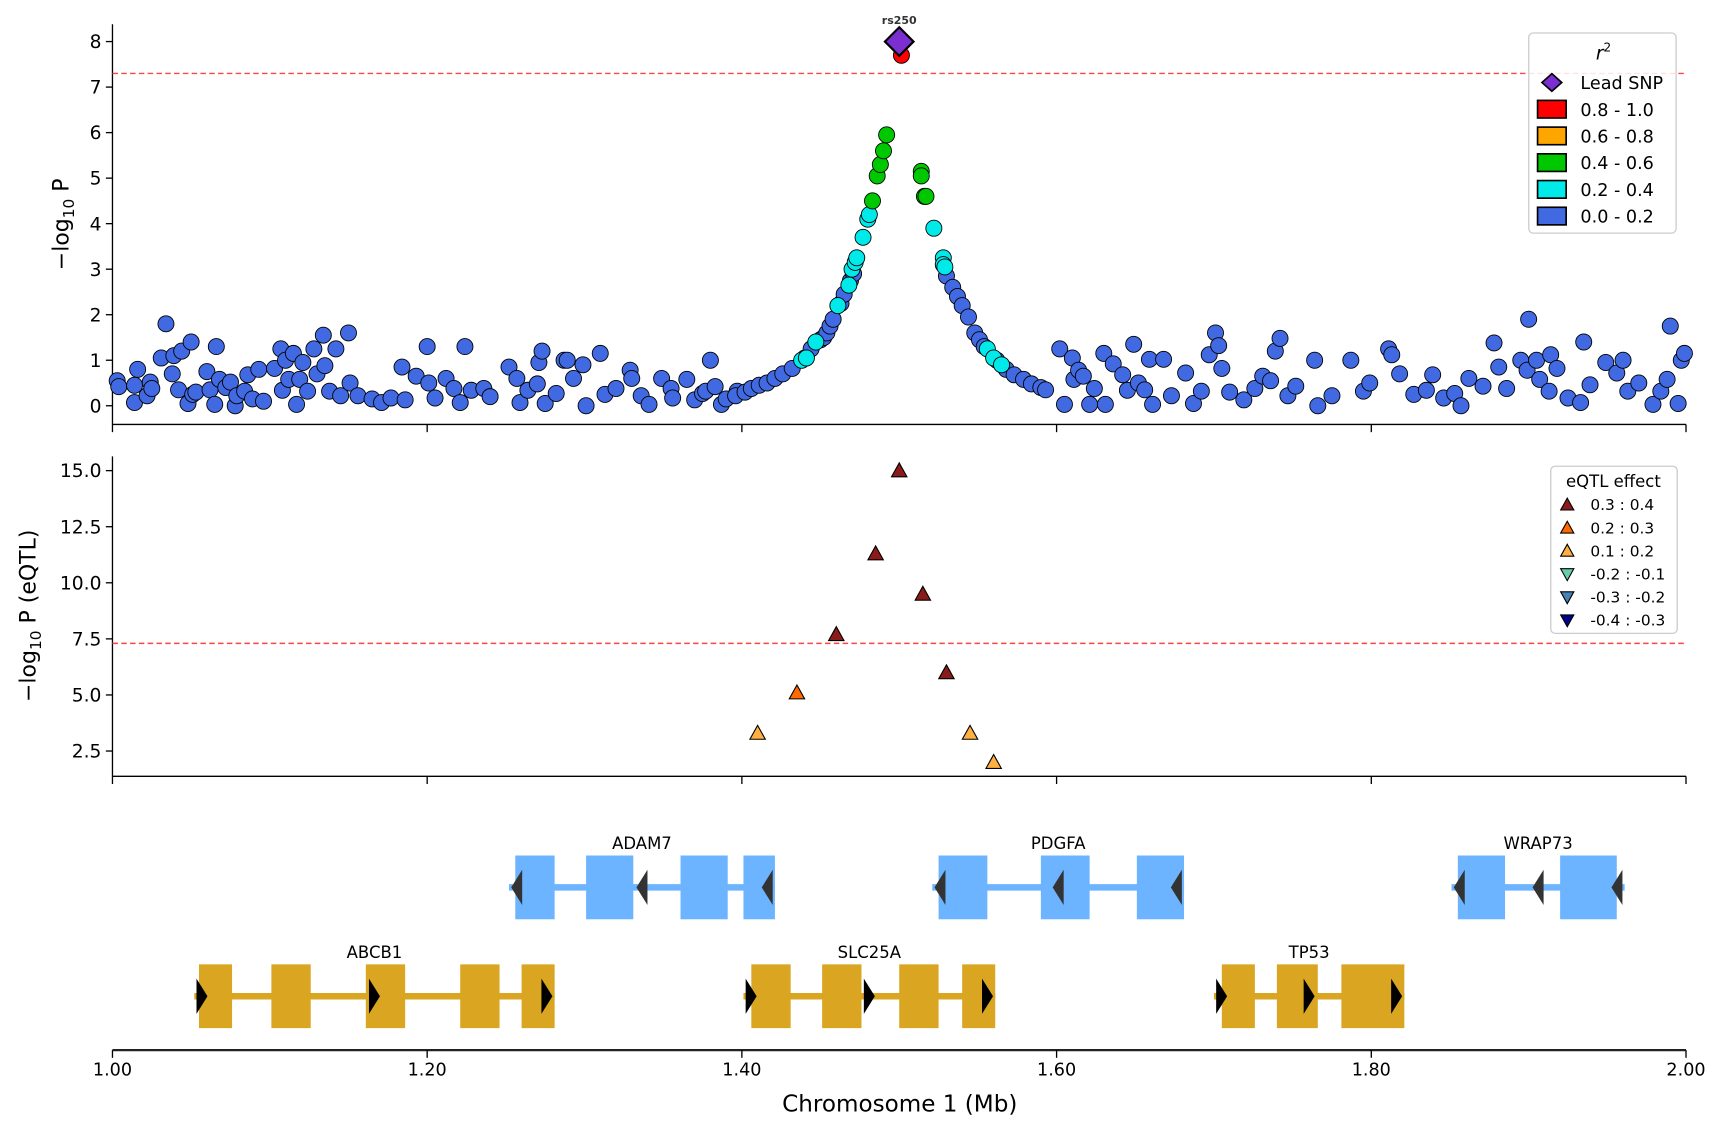 This screenshot has height=1126, width=1716. I want to click on y-tick-label: 5.0, so click(87, 696).